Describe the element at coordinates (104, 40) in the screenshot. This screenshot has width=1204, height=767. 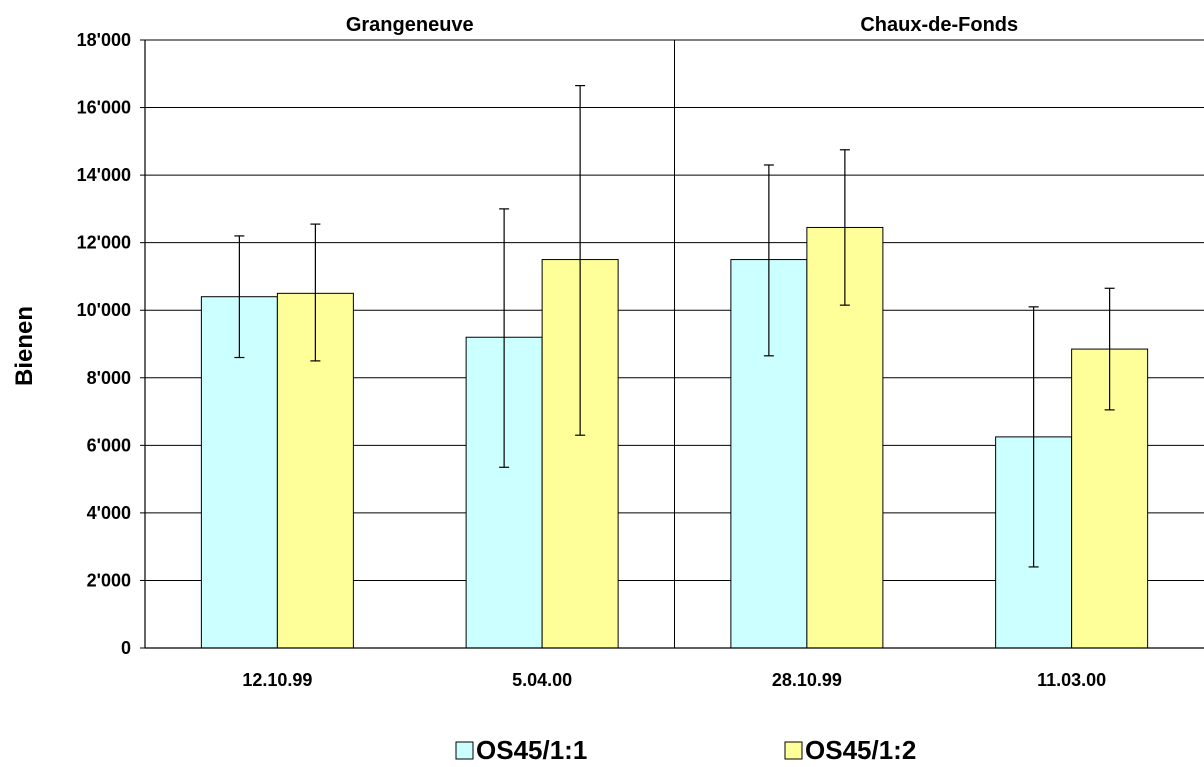
I see `y-tick-label: 18'000` at that location.